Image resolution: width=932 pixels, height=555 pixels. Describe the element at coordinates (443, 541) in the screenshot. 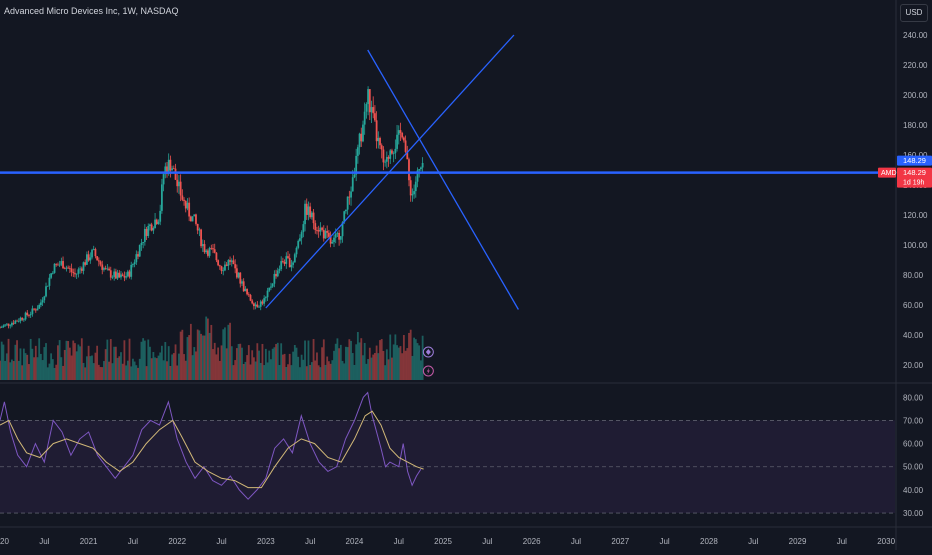

I see `time-tick-label: 2025` at that location.